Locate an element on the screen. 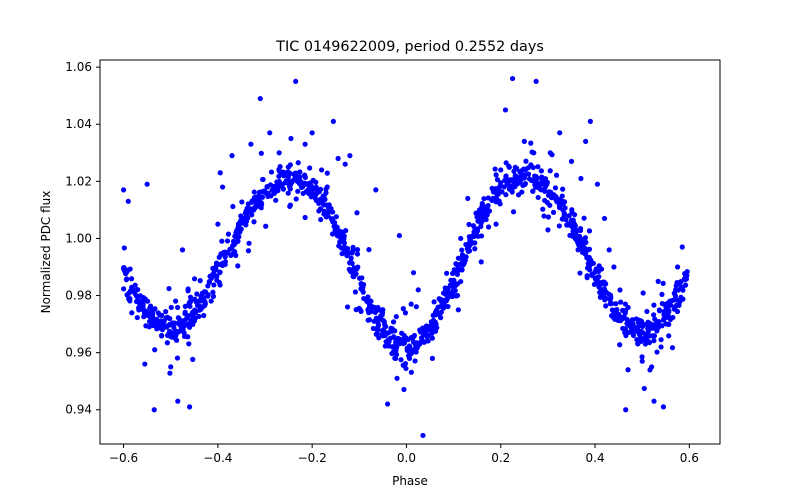 The height and width of the screenshot is (500, 800). y-tick-label: 1.02 is located at coordinates (78, 181).